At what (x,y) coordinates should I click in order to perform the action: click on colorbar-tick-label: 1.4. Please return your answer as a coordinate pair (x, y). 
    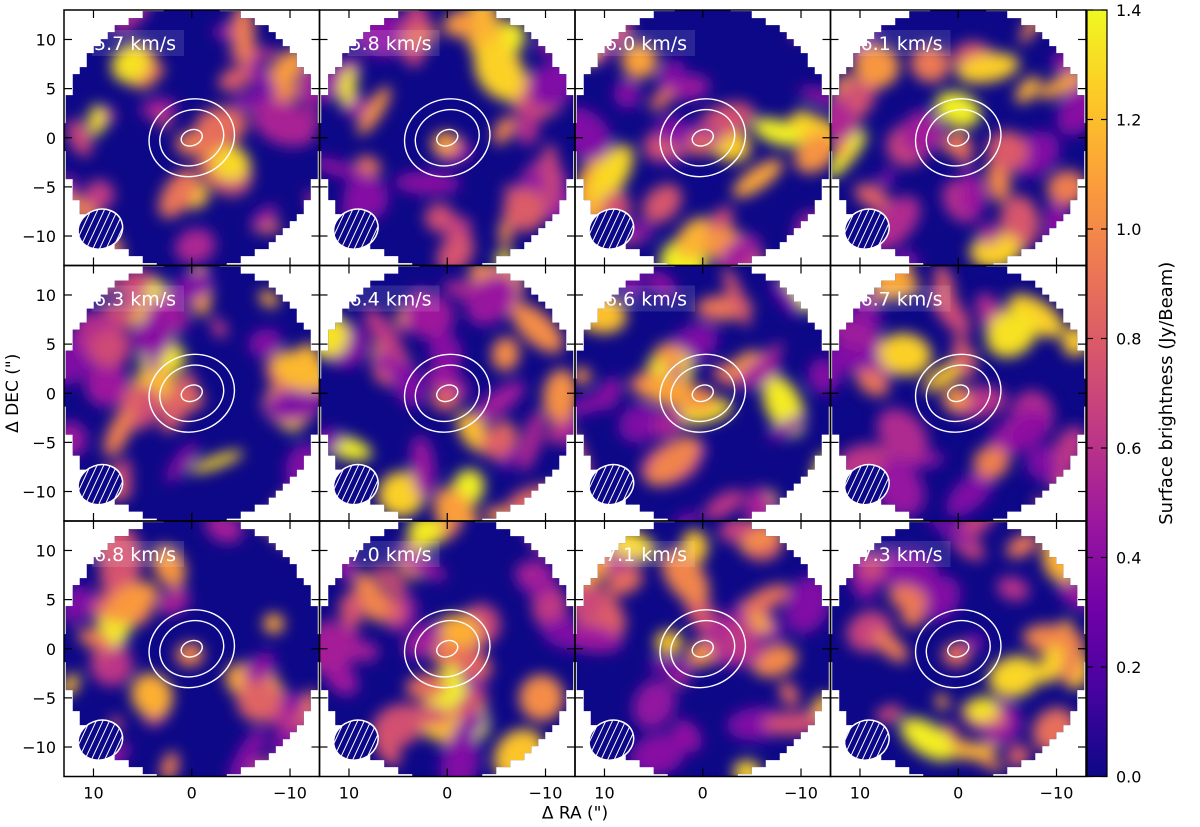
    Looking at the image, I should click on (1128, 10).